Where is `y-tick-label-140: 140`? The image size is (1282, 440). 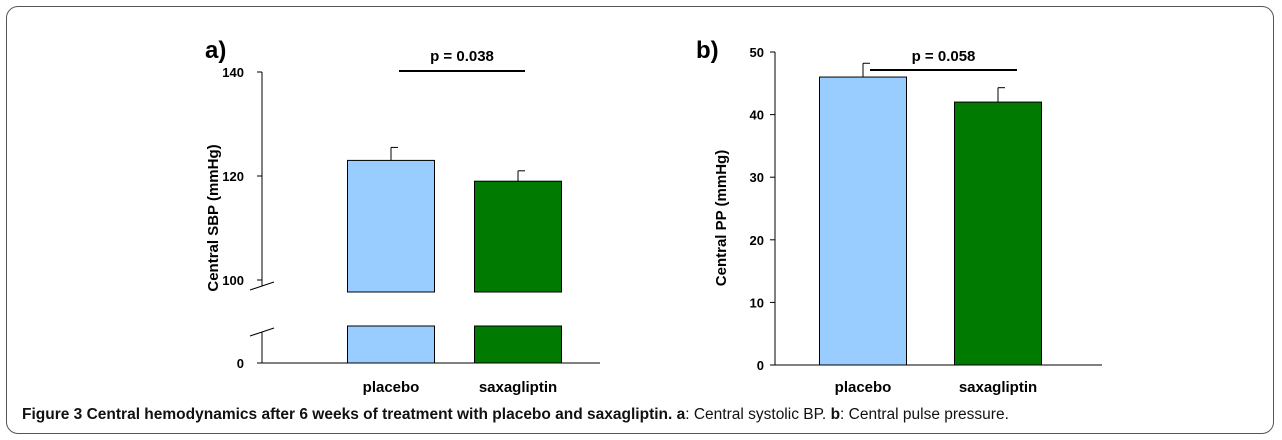 y-tick-label-140: 140 is located at coordinates (233, 72).